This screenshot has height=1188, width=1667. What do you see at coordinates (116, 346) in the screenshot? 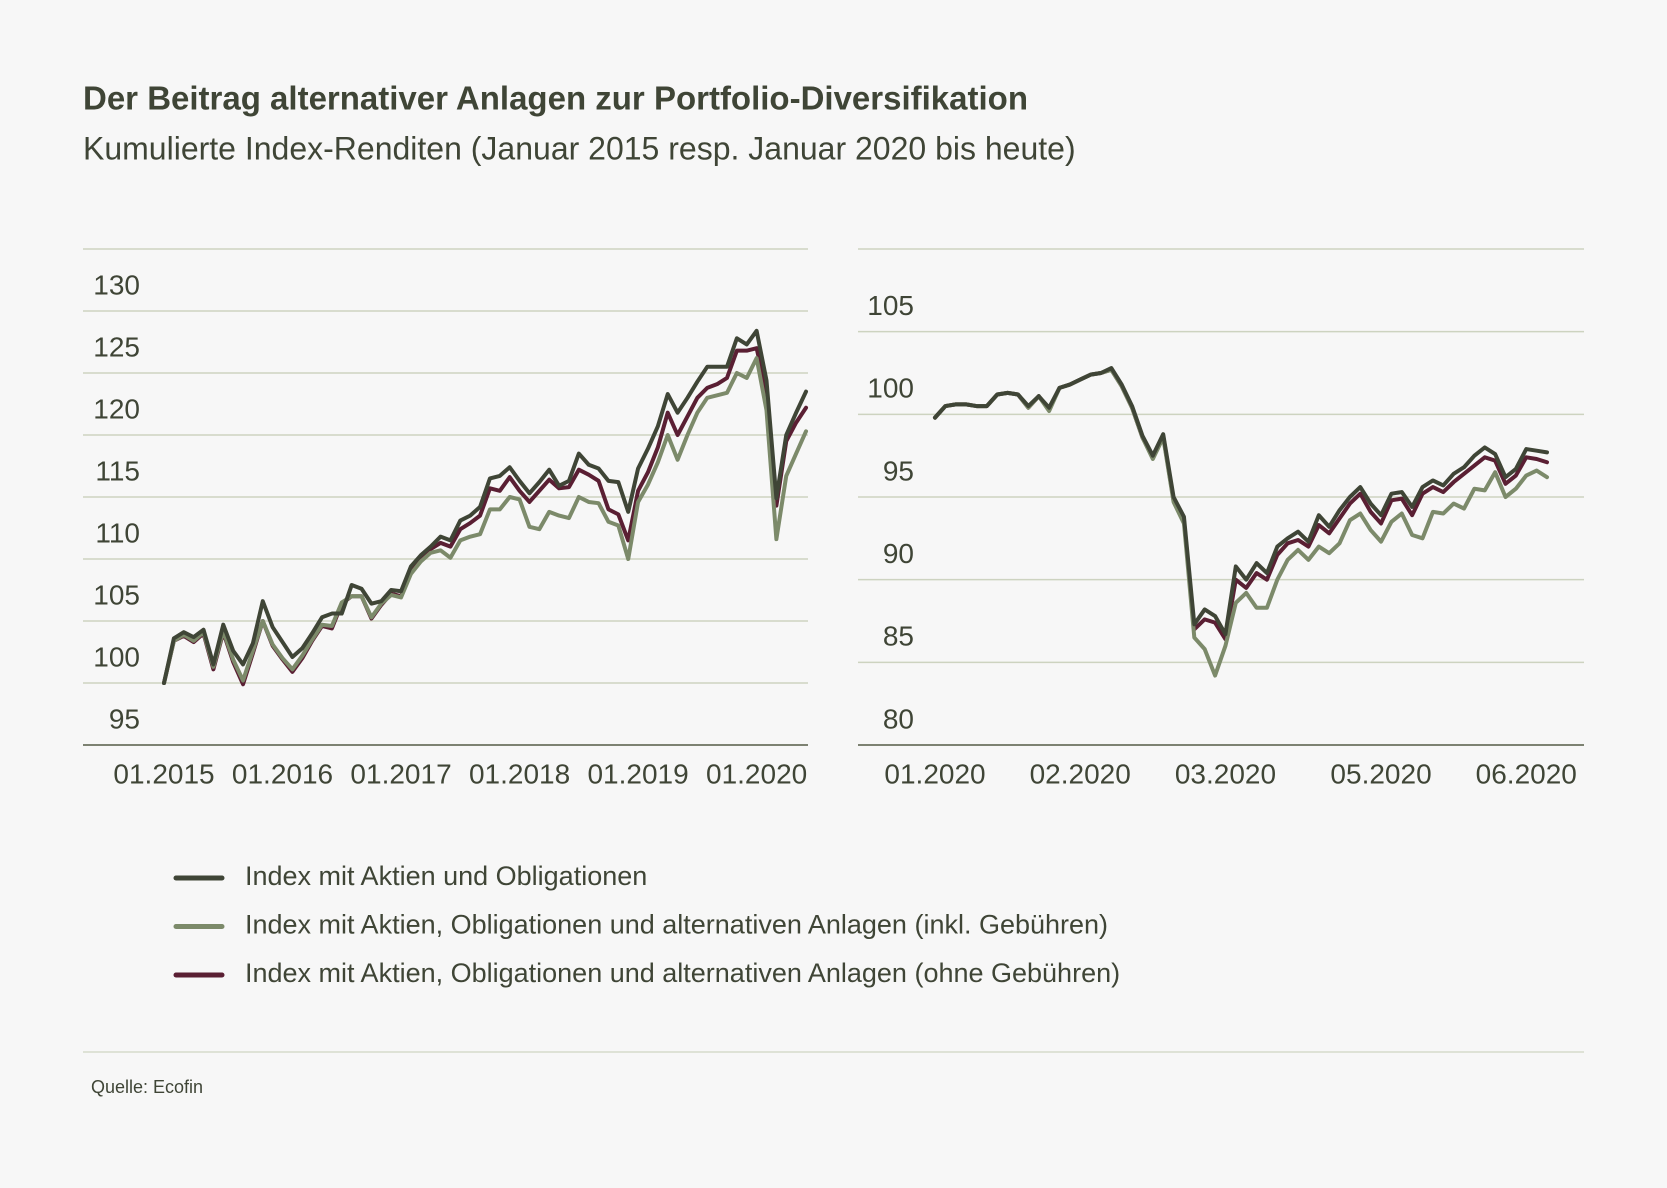
I see `y-tick-label: 125` at bounding box center [116, 346].